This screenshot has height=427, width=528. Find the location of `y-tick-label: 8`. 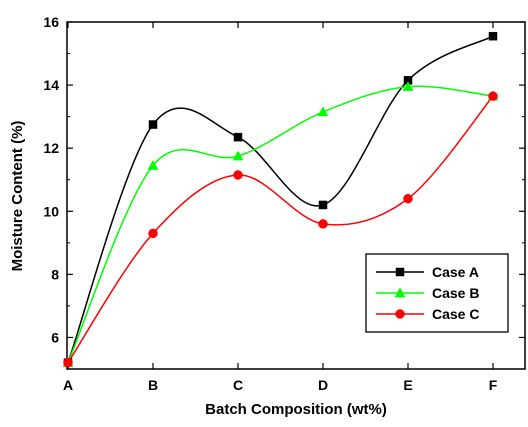

y-tick-label: 8 is located at coordinates (55, 274).